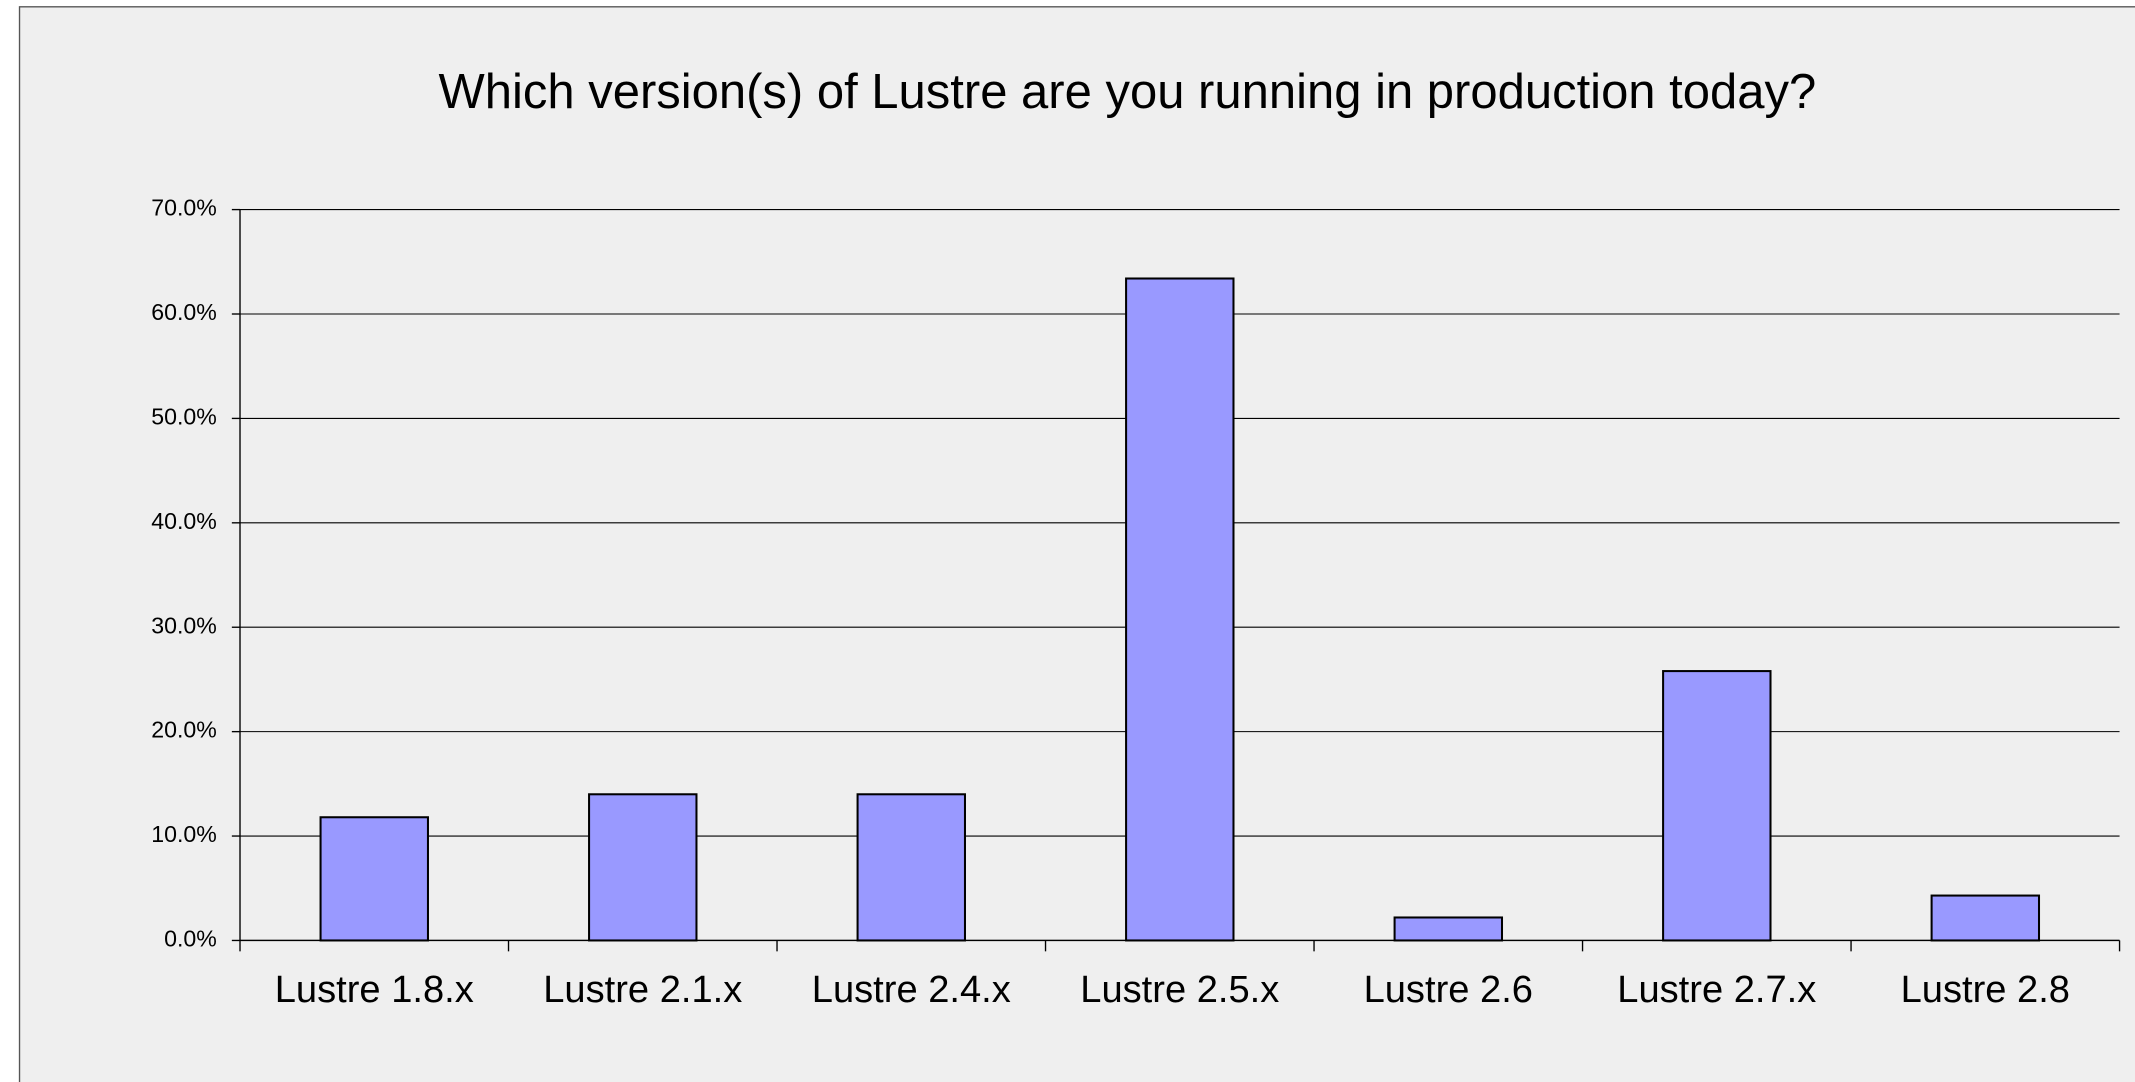 This screenshot has width=2135, height=1082. What do you see at coordinates (184, 834) in the screenshot?
I see `y-tick-label: 10.0%` at bounding box center [184, 834].